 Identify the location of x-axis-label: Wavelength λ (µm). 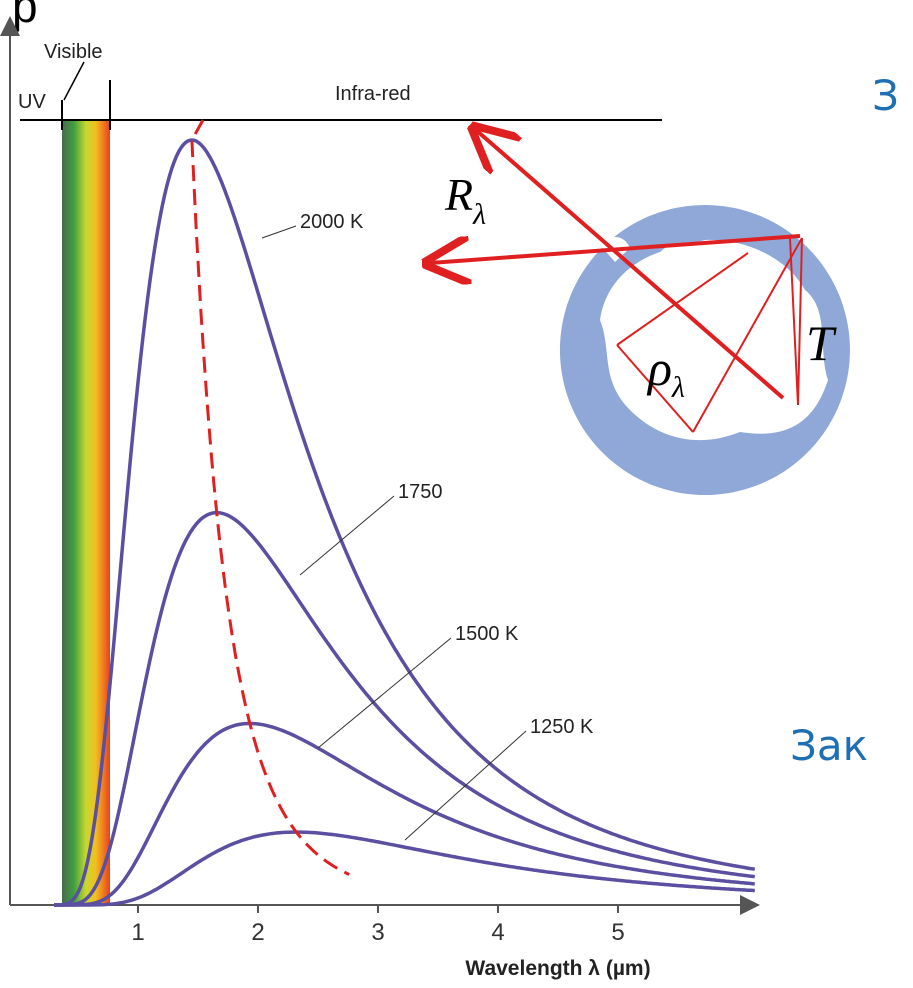
(557, 968).